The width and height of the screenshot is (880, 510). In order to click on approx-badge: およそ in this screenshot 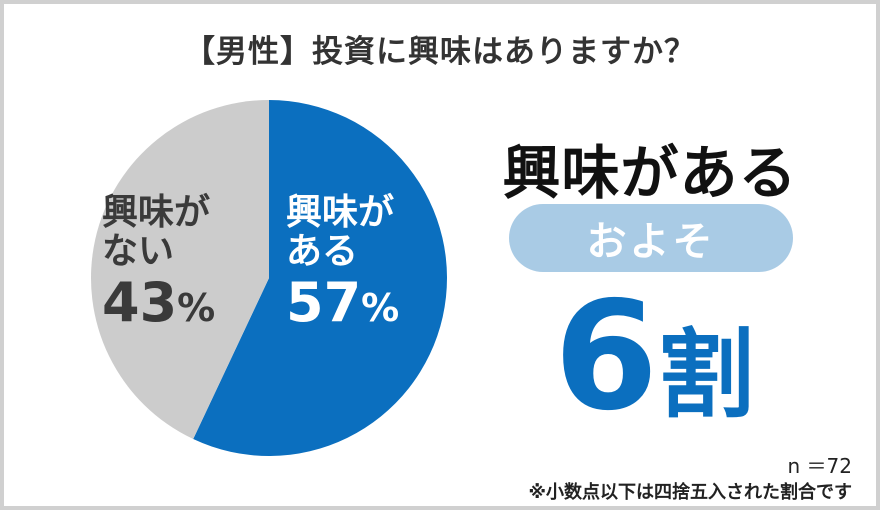, I will do `click(651, 238)`.